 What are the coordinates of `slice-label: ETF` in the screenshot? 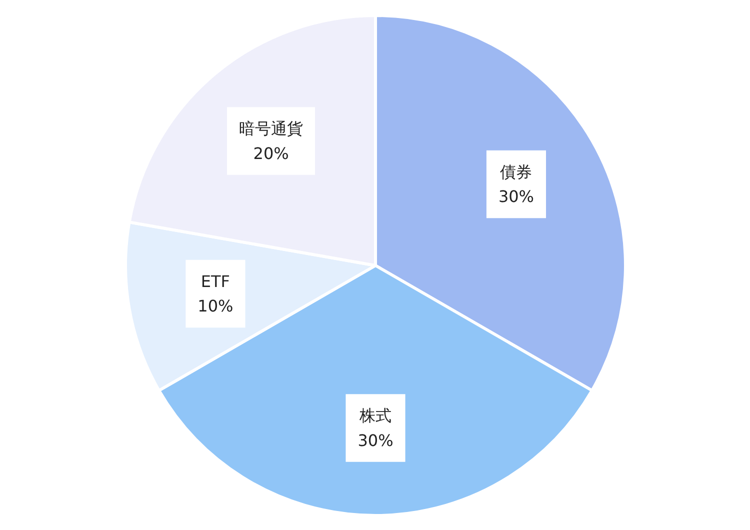 It's located at (215, 281).